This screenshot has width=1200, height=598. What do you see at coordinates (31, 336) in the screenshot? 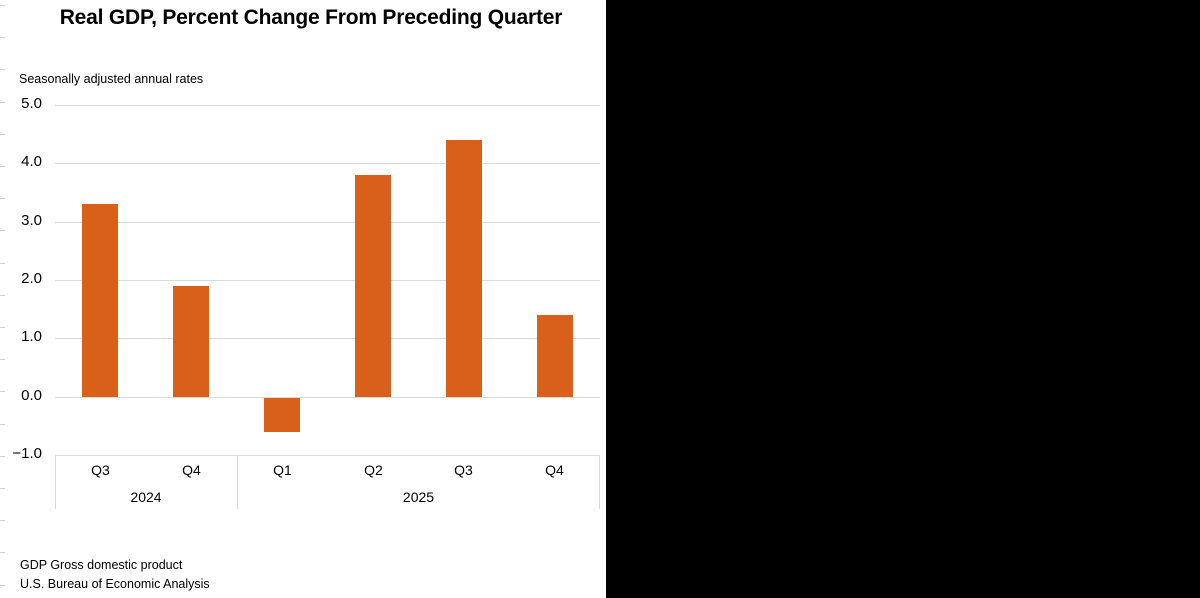
I see `y-tick-label: 1.0` at bounding box center [31, 336].